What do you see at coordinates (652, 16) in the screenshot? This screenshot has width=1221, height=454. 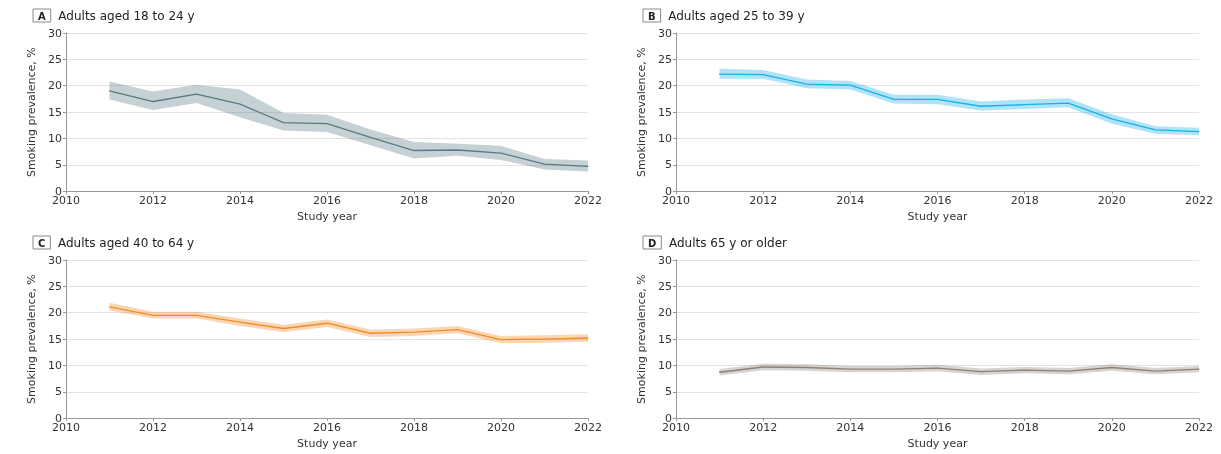 I see `text: B` at bounding box center [652, 16].